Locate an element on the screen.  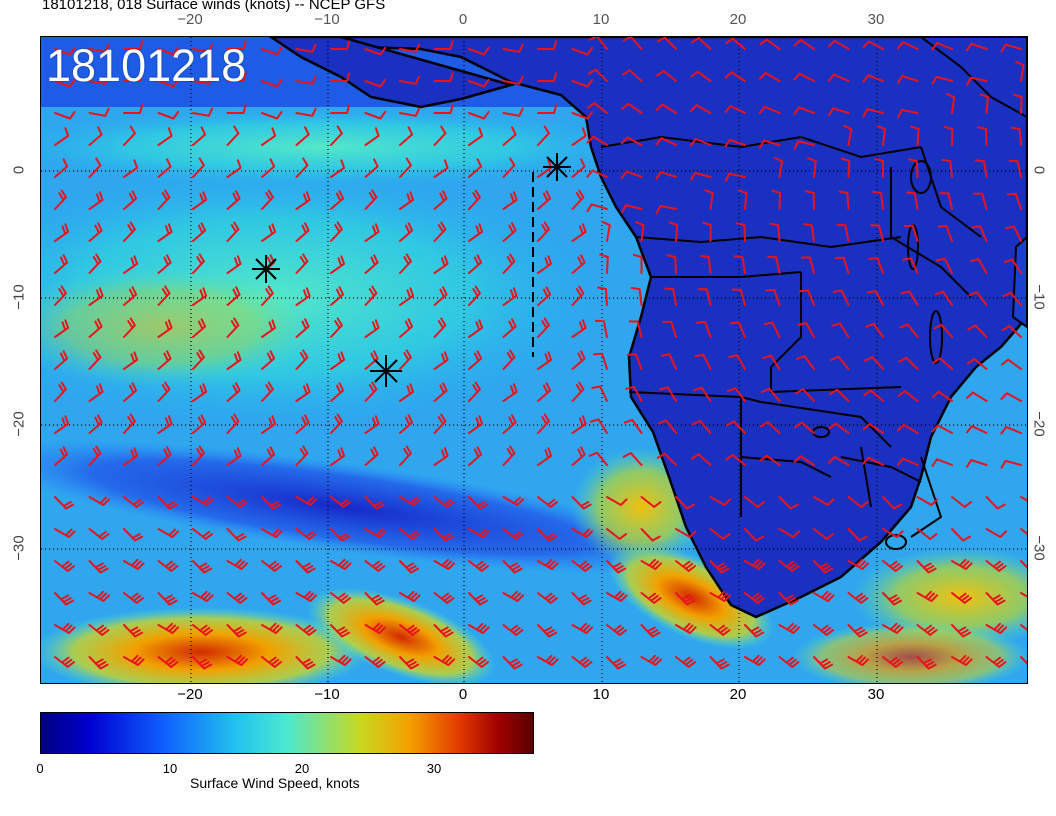
wind-speed-colorbar is located at coordinates (287, 733).